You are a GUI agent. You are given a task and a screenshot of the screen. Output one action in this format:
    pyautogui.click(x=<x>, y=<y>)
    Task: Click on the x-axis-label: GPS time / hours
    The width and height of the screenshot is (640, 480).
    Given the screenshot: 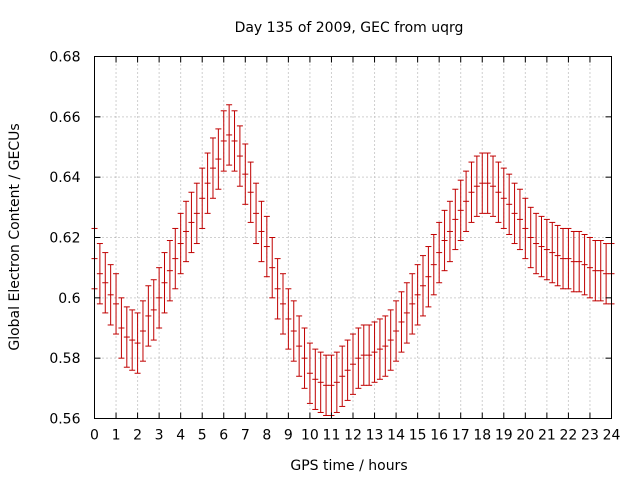 What is the action you would take?
    pyautogui.click(x=348, y=466)
    